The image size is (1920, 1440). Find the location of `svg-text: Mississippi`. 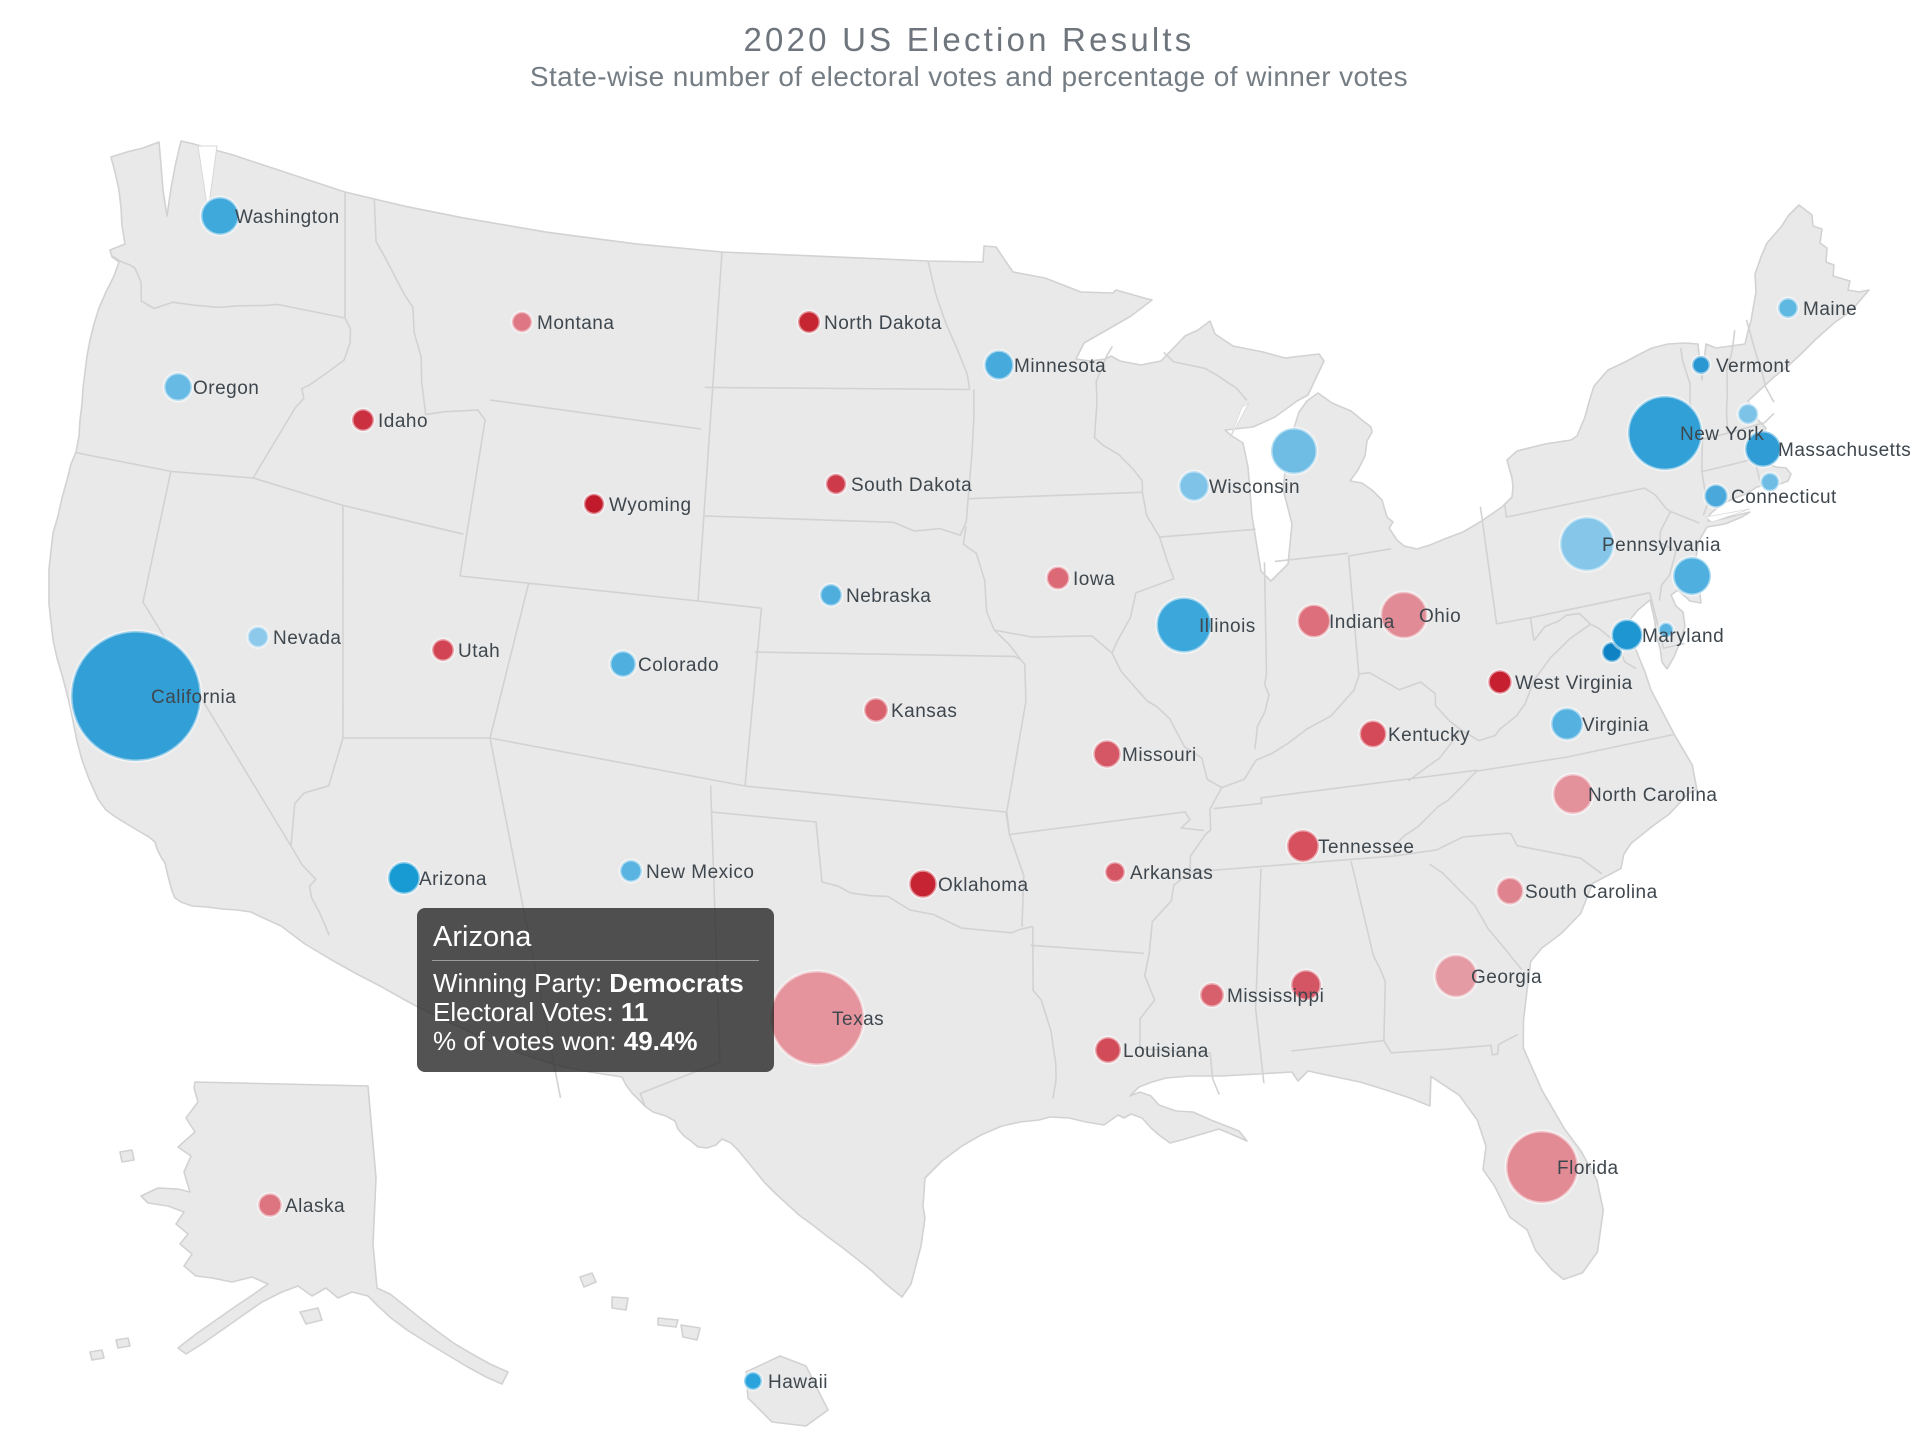

svg-text: Mississippi is located at coordinates (1275, 996).